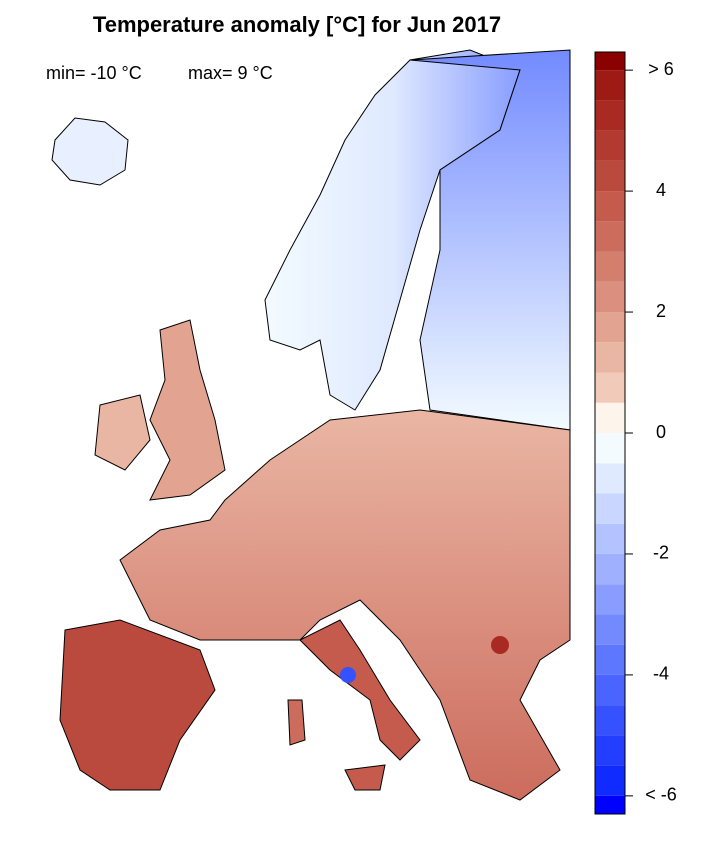 The height and width of the screenshot is (845, 720). What do you see at coordinates (661, 69) in the screenshot?
I see `colorbar-tick-label: > 6` at bounding box center [661, 69].